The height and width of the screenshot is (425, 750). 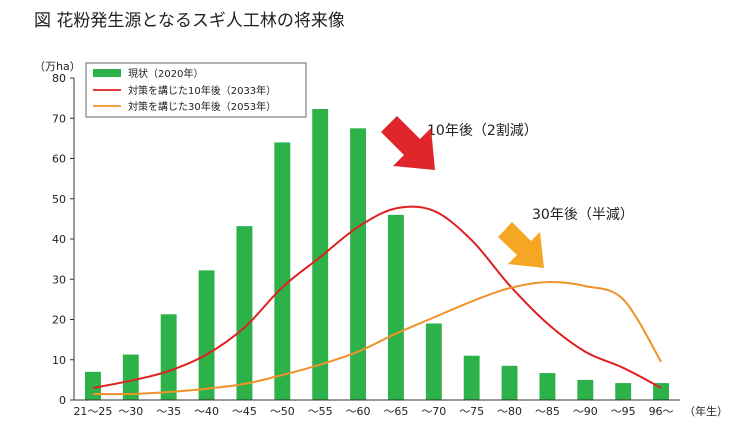 What do you see at coordinates (706, 411) in the screenshot?
I see `x-axis-label: （年生）` at bounding box center [706, 411].